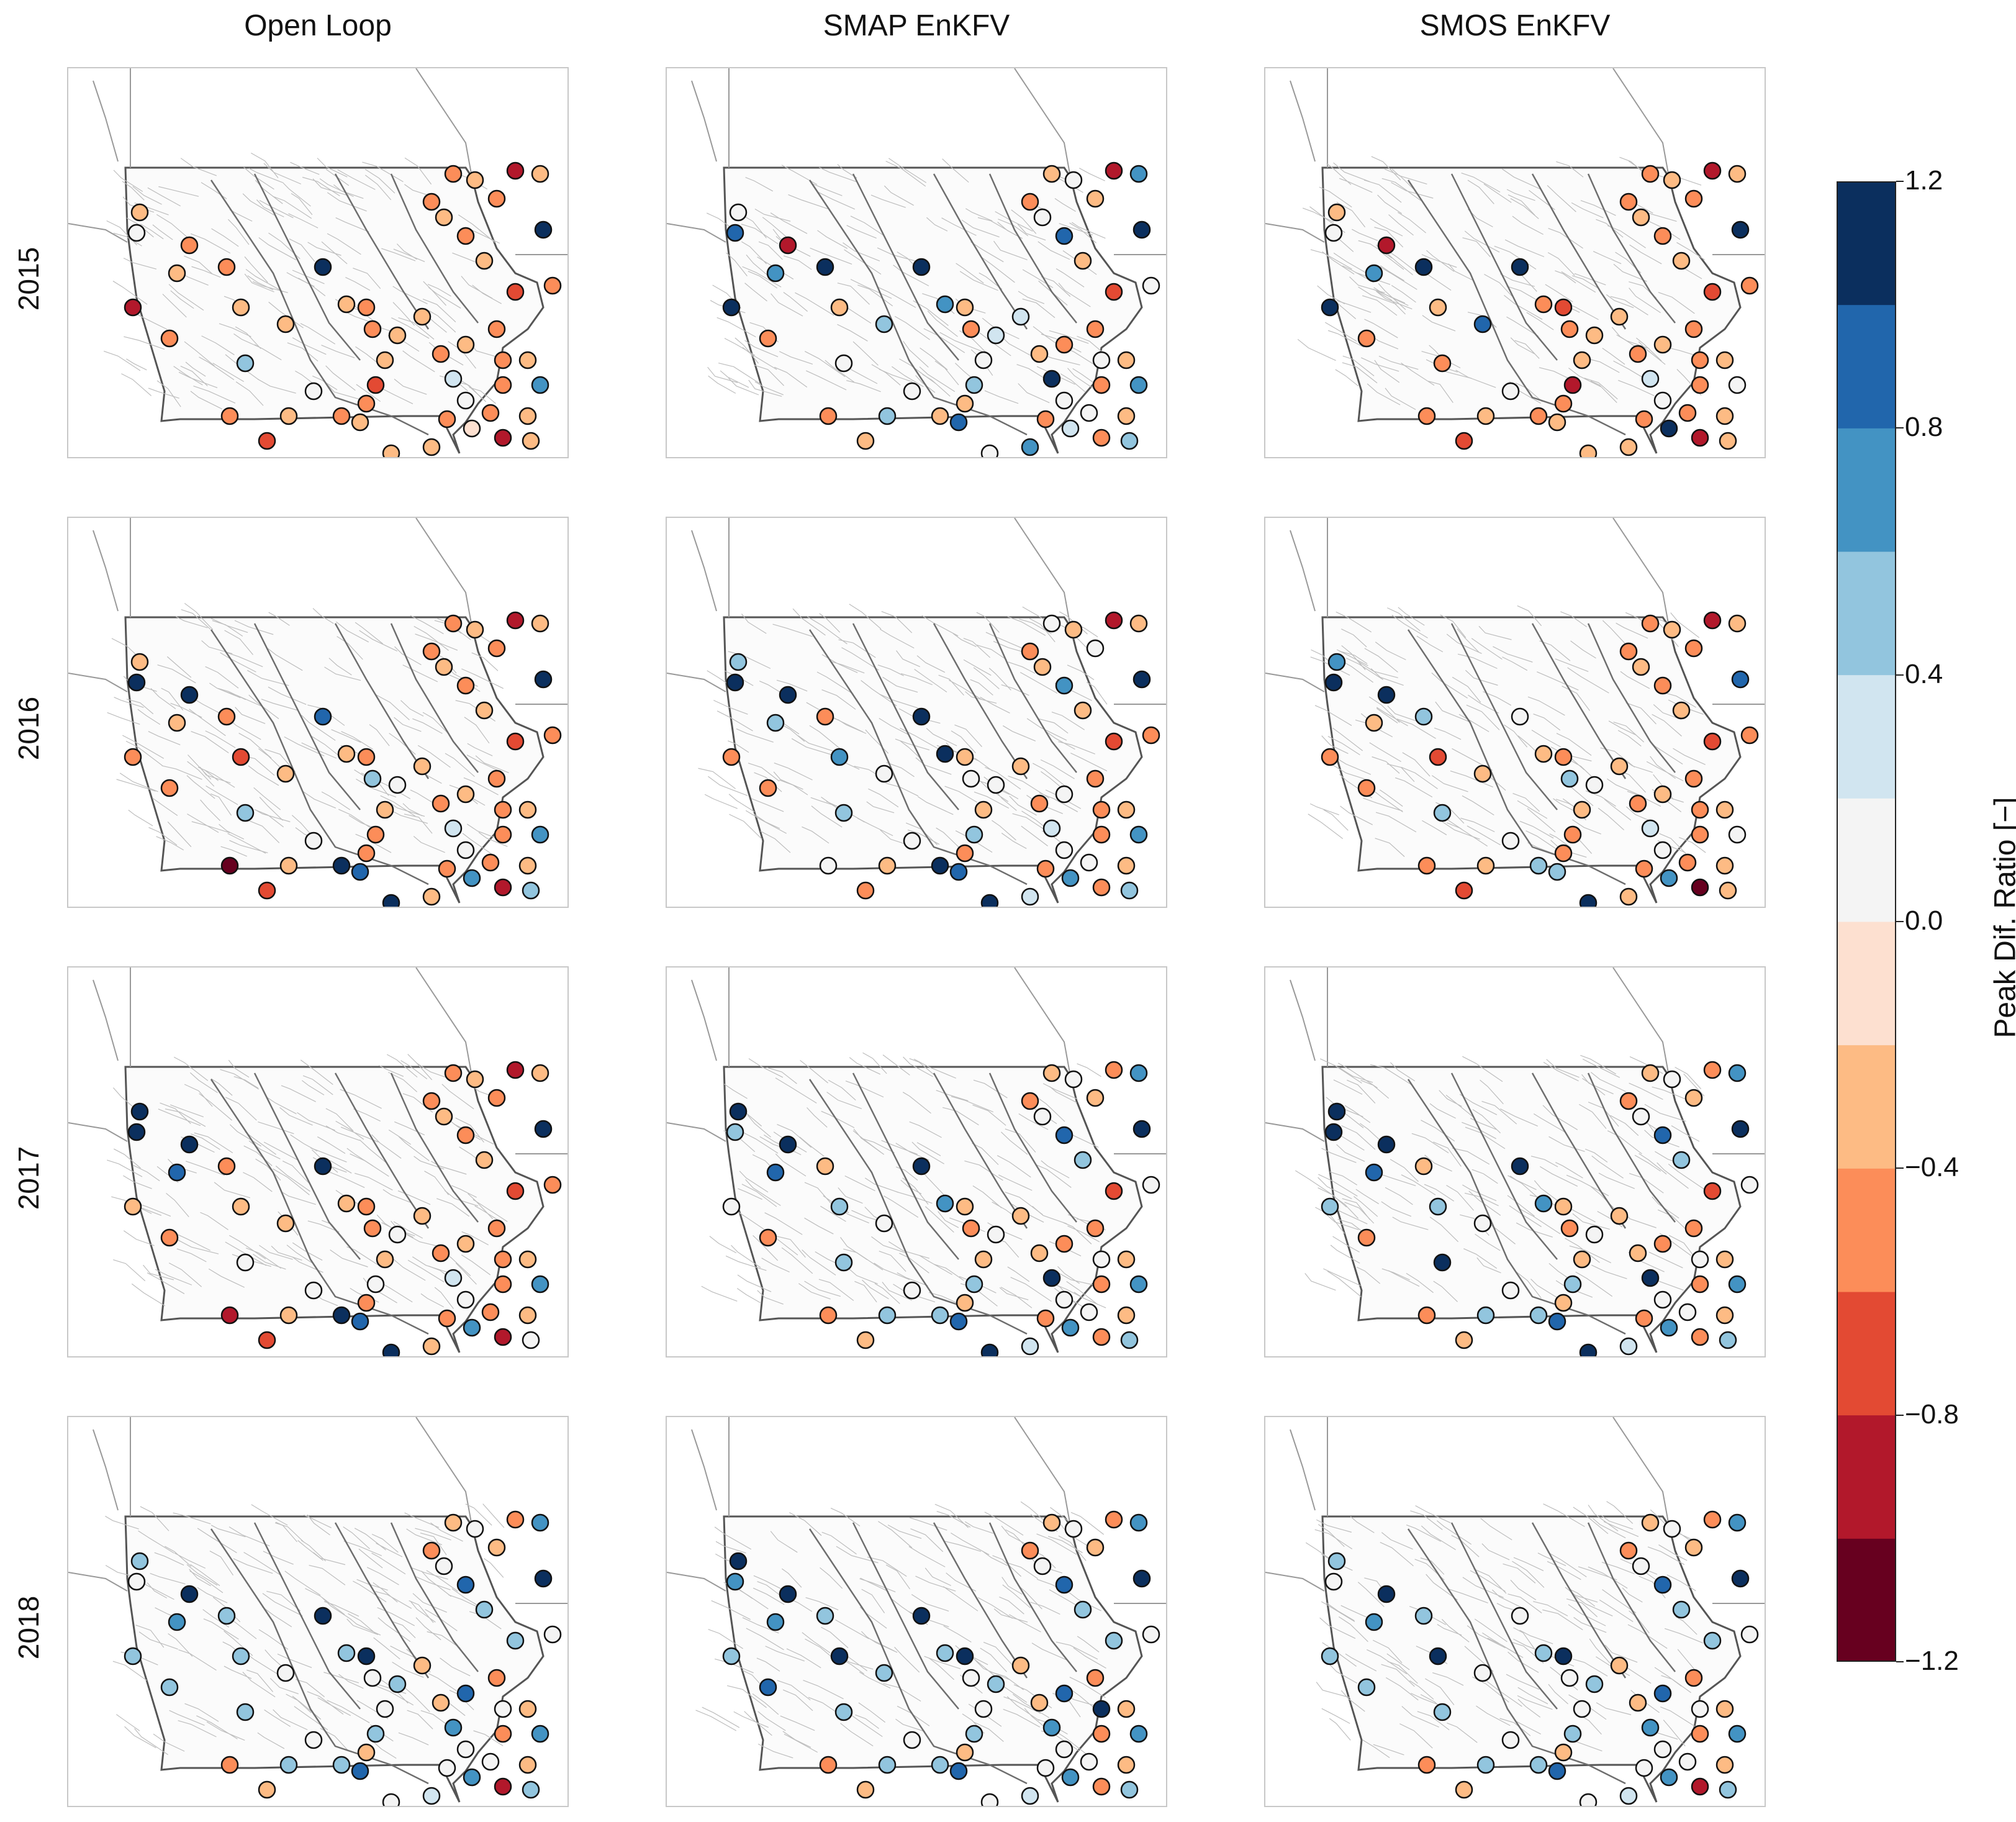 The height and width of the screenshot is (1822, 2016). I want to click on state-outline, so click(1531, 1209).